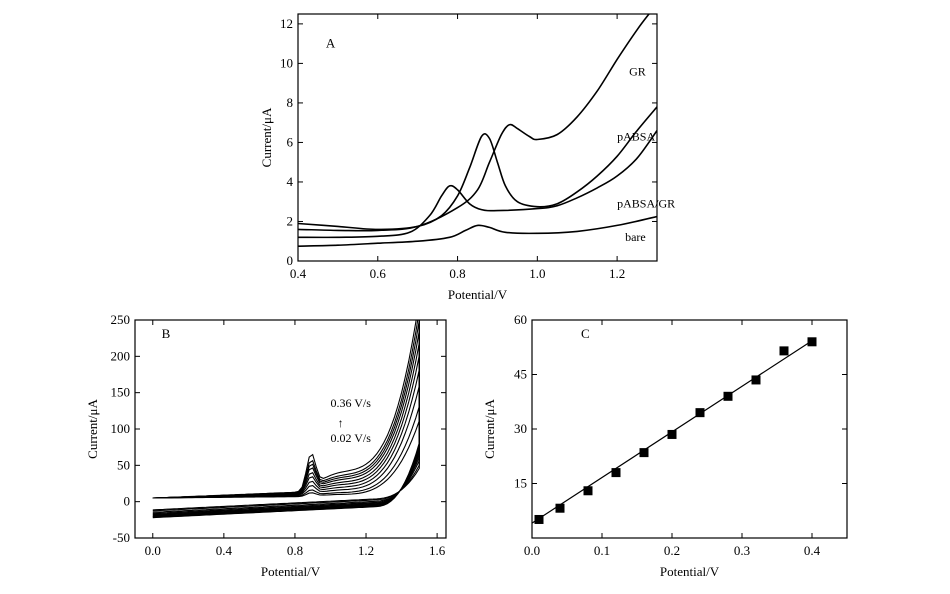 The width and height of the screenshot is (950, 594). Describe the element at coordinates (672, 550) in the screenshot. I see `x-tick-label: 0.2` at that location.